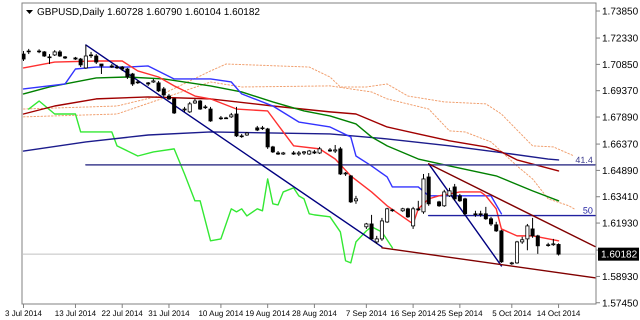 The width and height of the screenshot is (640, 320). Describe the element at coordinates (620, 39) in the screenshot. I see `y-tick-label: 1.72330` at that location.